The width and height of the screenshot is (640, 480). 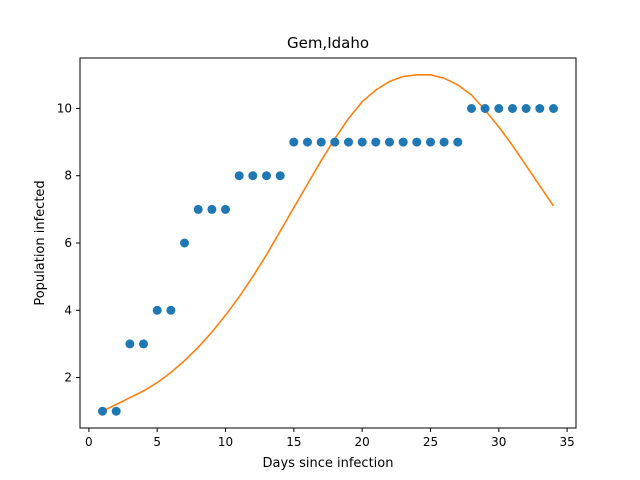 I want to click on x-tick-label: 25, so click(x=430, y=442).